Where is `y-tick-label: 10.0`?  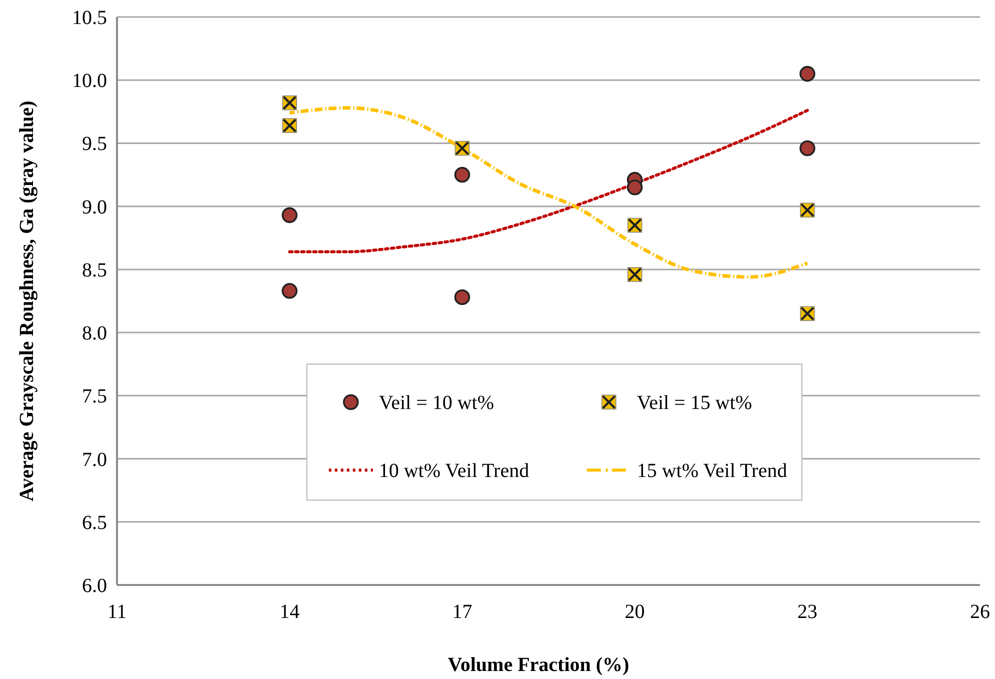 y-tick-label: 10.0 is located at coordinates (89, 81).